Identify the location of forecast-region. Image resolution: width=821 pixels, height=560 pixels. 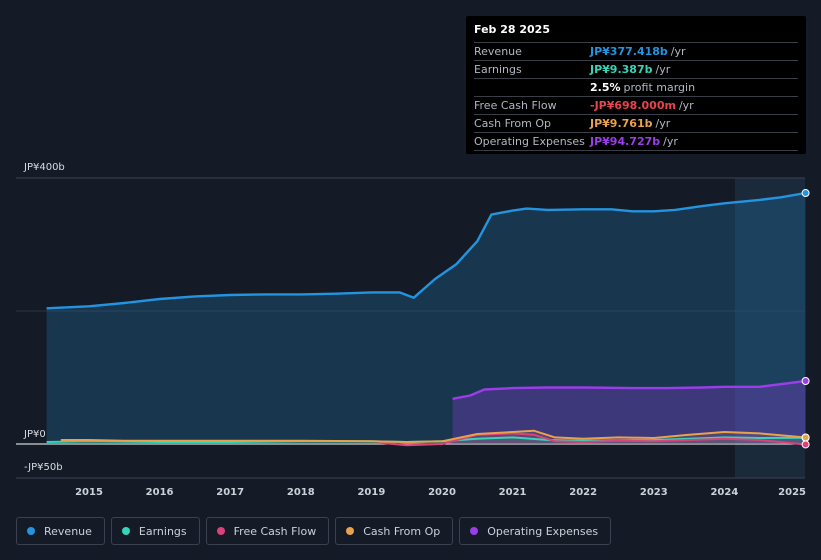
(769, 328).